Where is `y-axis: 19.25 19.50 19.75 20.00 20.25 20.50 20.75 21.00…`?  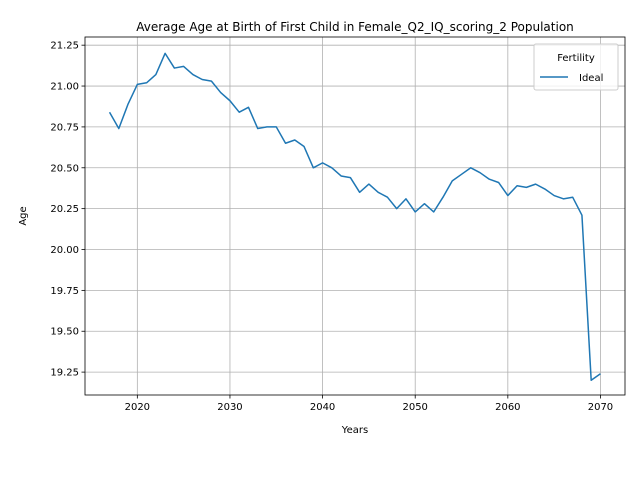
y-axis: 19.25 19.50 19.75 20.00 20.25 20.50 20.75 21.00… is located at coordinates (67, 210).